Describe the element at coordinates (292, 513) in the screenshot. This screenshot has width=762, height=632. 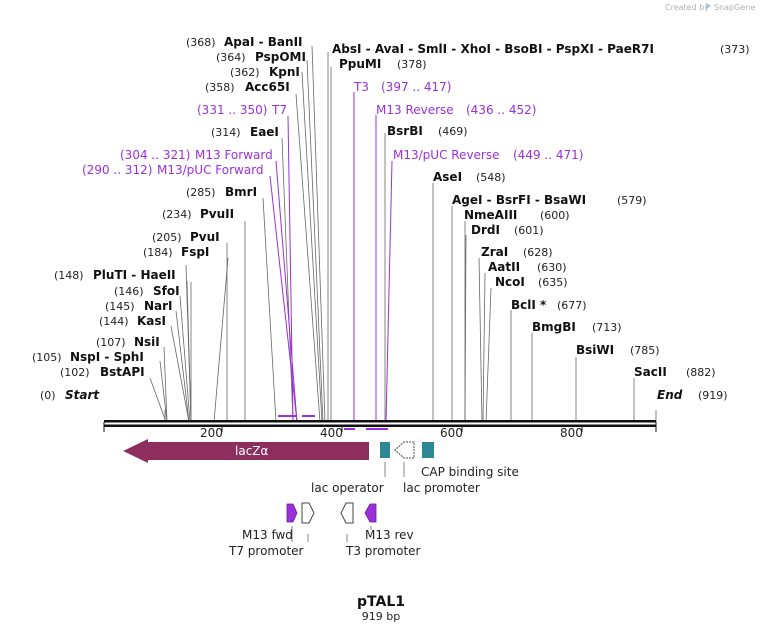
I see `feature-m13-fwd-arrow` at that location.